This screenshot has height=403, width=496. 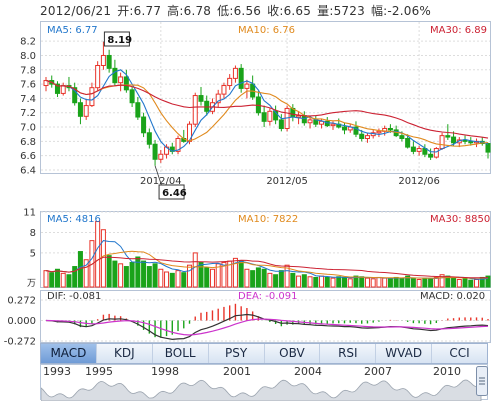 What do you see at coordinates (33, 253) in the screenshot?
I see `volume-y-tick-label: 5` at bounding box center [33, 253].